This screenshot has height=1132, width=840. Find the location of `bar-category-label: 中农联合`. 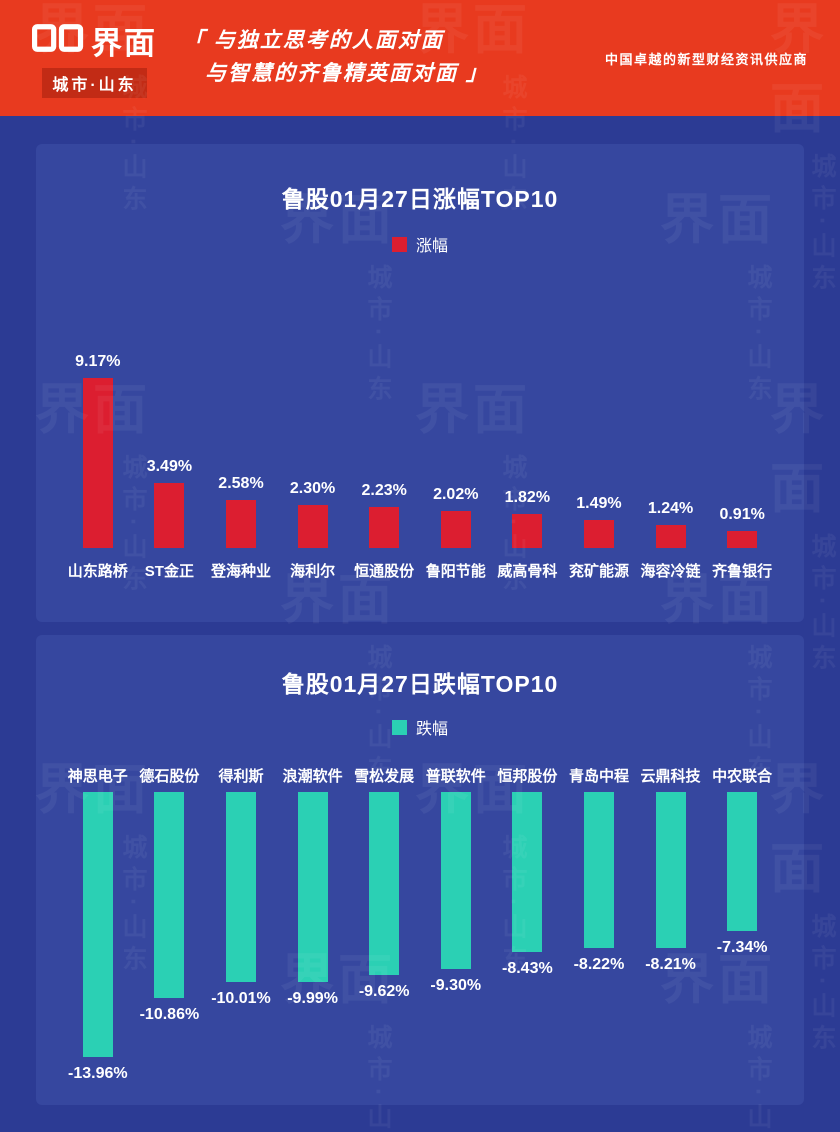

bar-category-label: 中农联合 is located at coordinates (742, 776).